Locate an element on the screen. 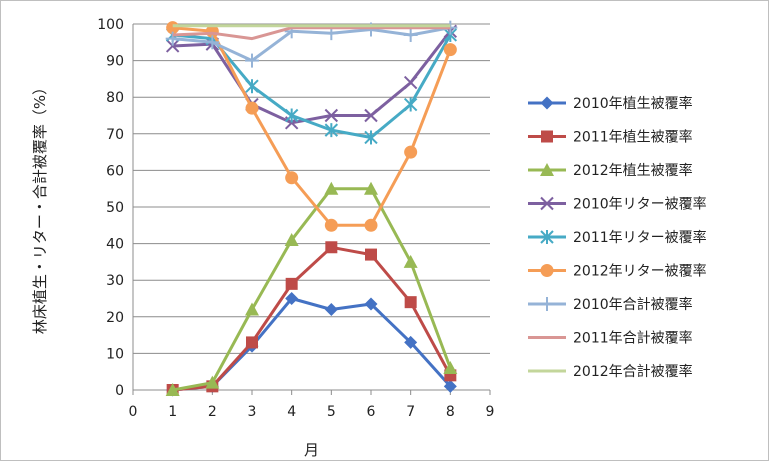 This screenshot has width=769, height=466. y-tick-label: 10 is located at coordinates (115, 354).